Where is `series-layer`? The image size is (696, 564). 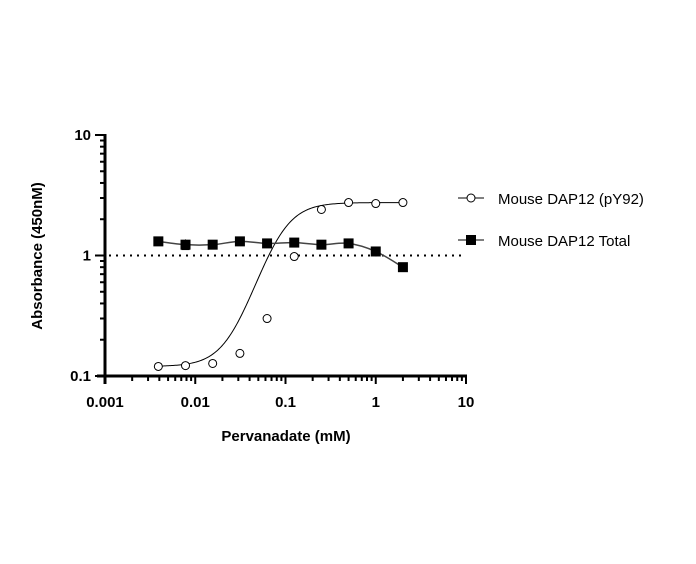 series-layer is located at coordinates (280, 284).